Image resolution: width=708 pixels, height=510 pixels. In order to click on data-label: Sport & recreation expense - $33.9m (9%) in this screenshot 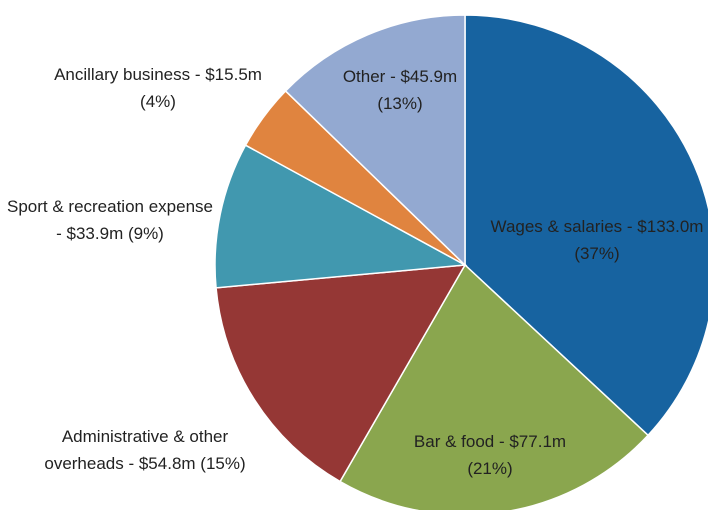, I will do `click(109, 220)`.